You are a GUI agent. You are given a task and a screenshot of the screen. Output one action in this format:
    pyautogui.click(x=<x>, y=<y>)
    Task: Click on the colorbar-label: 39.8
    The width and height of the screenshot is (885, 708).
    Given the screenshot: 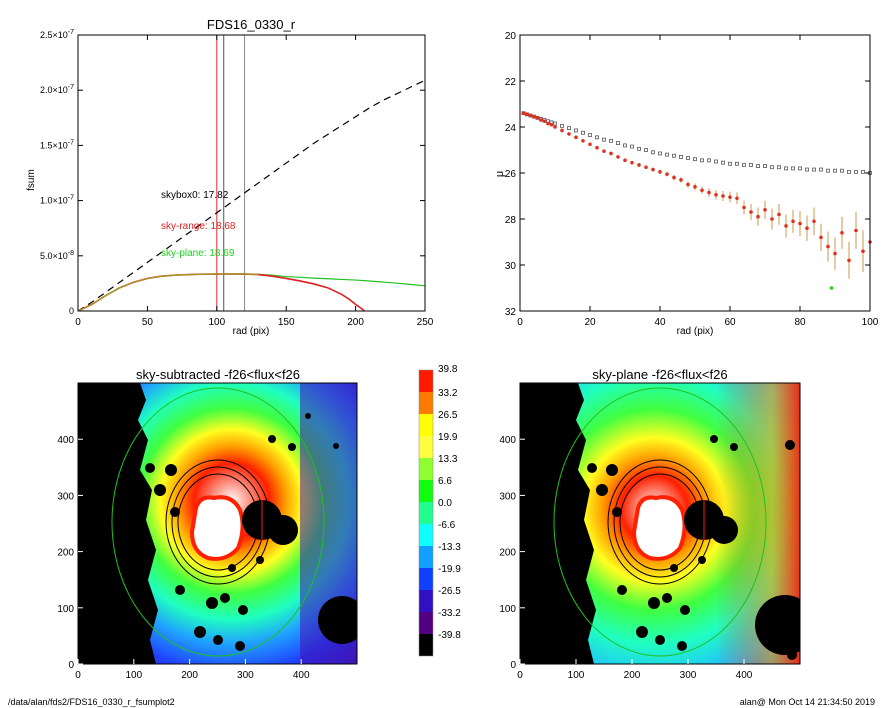 What is the action you would take?
    pyautogui.click(x=448, y=369)
    